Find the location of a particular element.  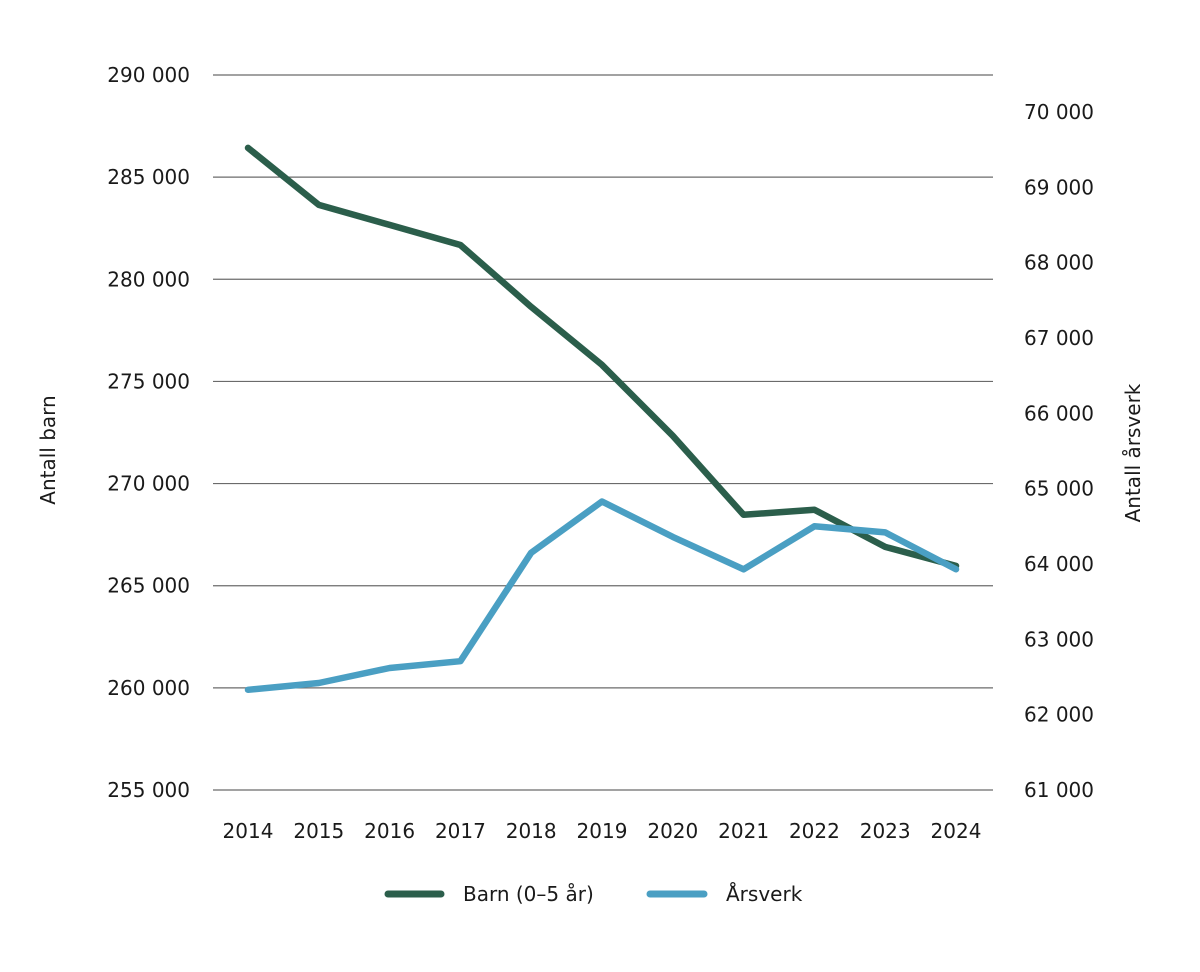

x-tick-label: 2020 is located at coordinates (672, 831).